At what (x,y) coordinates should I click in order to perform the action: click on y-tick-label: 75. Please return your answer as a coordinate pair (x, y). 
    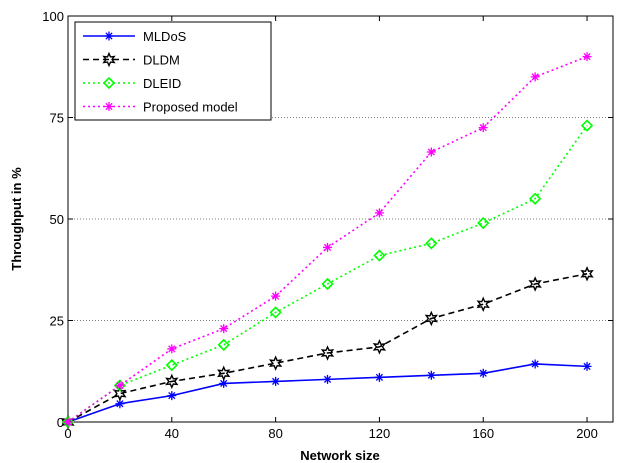
    Looking at the image, I should click on (57, 118).